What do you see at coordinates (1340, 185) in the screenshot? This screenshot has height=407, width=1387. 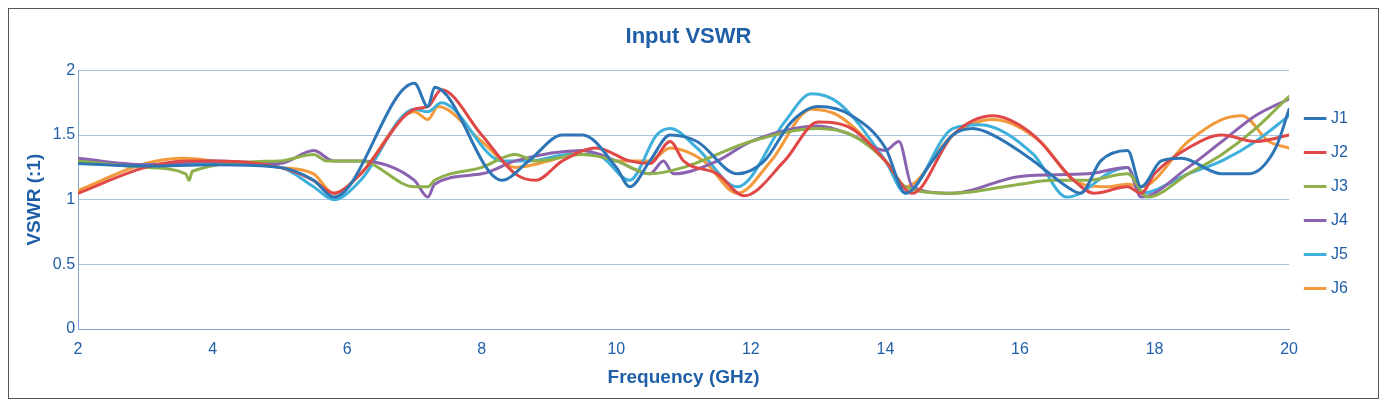 I see `legend-label: J3` at bounding box center [1340, 185].